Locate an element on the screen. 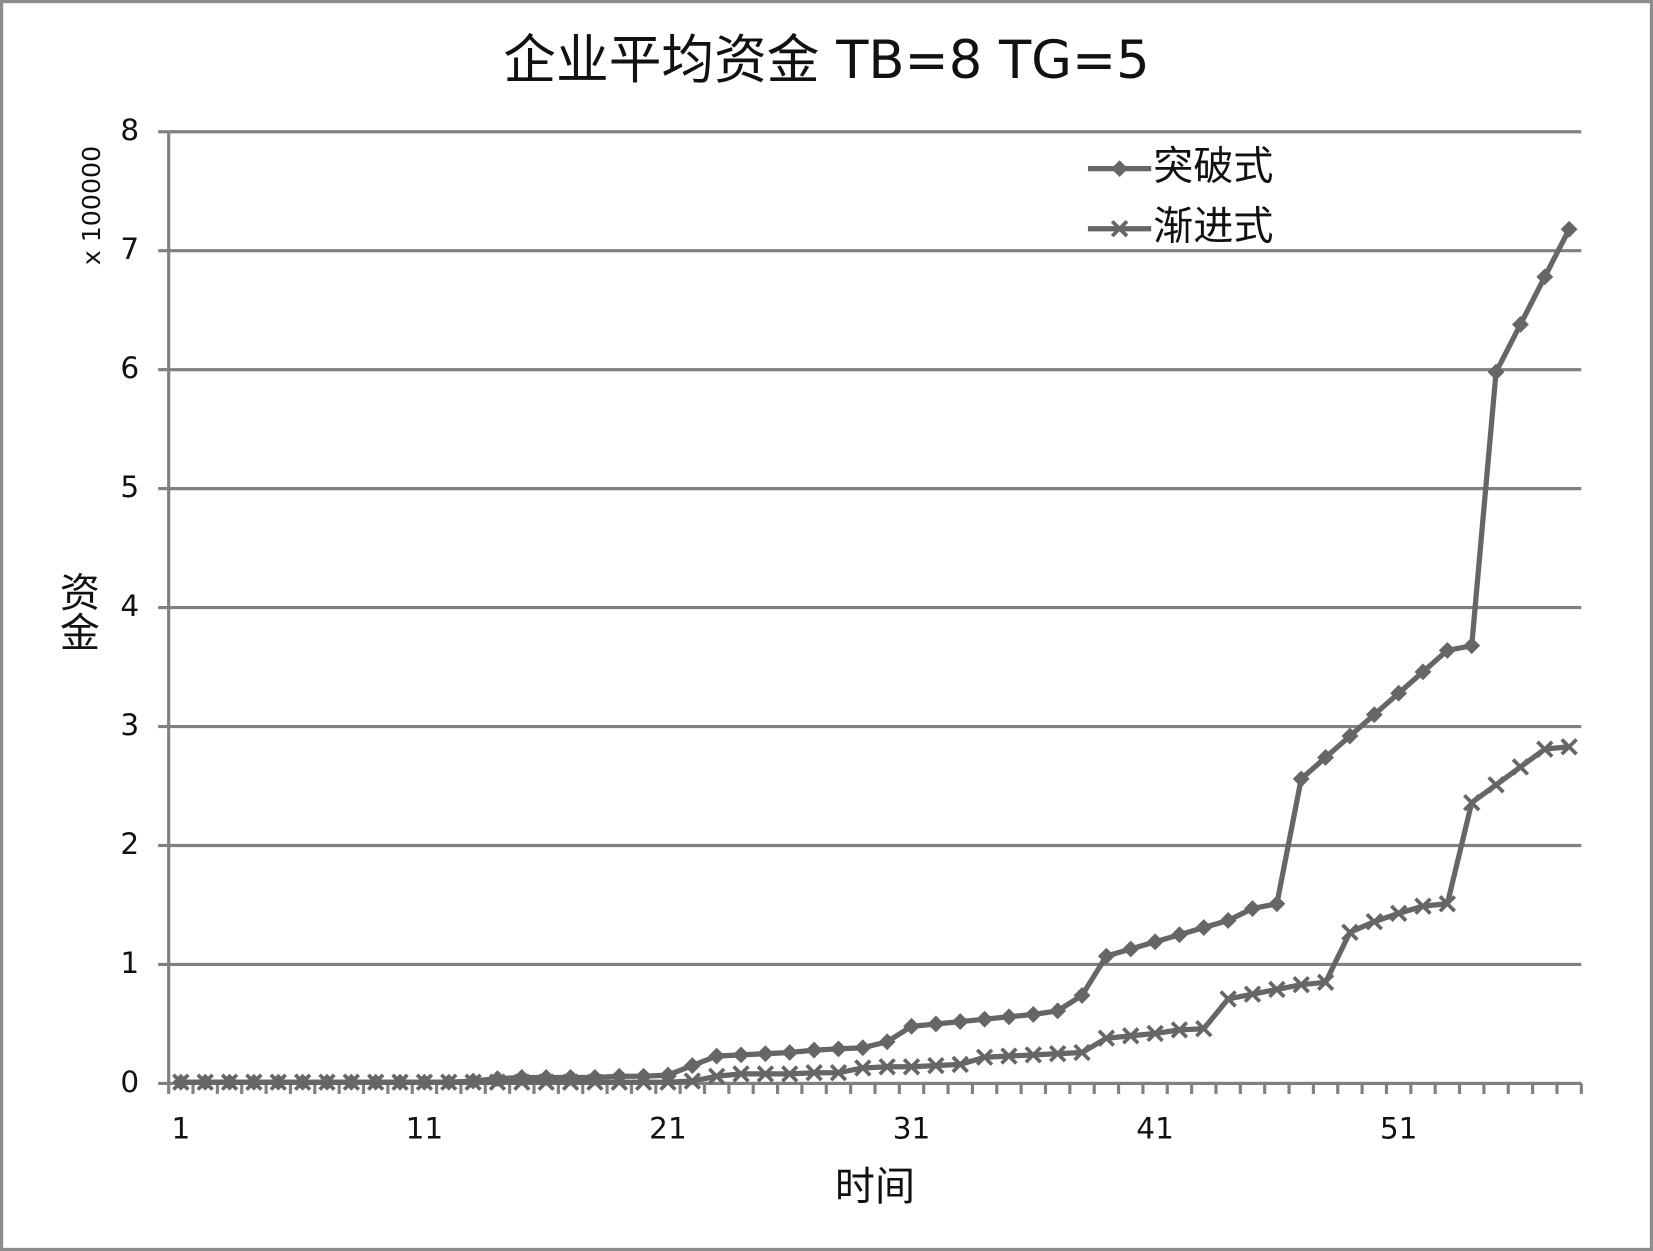  y-unit-label: x 100000 is located at coordinates (91, 205).